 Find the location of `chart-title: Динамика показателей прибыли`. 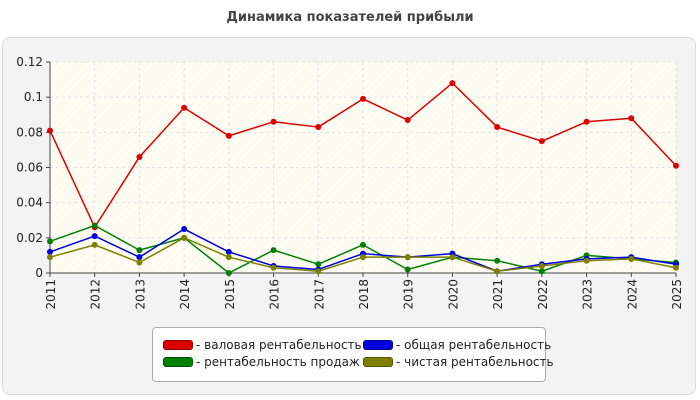

chart-title: Динамика показателей прибыли is located at coordinates (350, 17).